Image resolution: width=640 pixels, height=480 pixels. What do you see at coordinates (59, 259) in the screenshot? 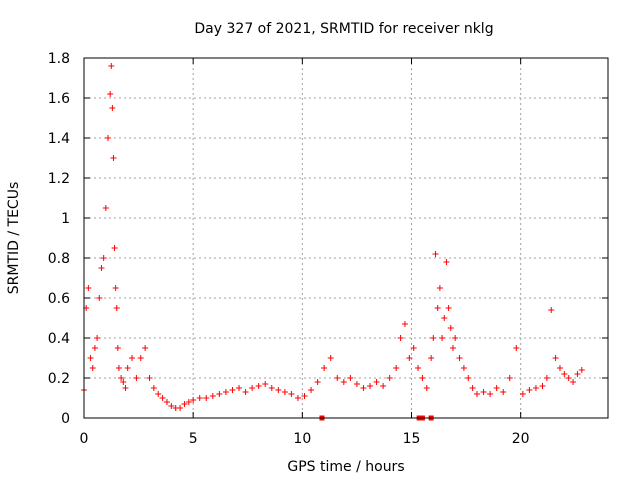
I see `y-tick-label: 0.8` at bounding box center [59, 259].